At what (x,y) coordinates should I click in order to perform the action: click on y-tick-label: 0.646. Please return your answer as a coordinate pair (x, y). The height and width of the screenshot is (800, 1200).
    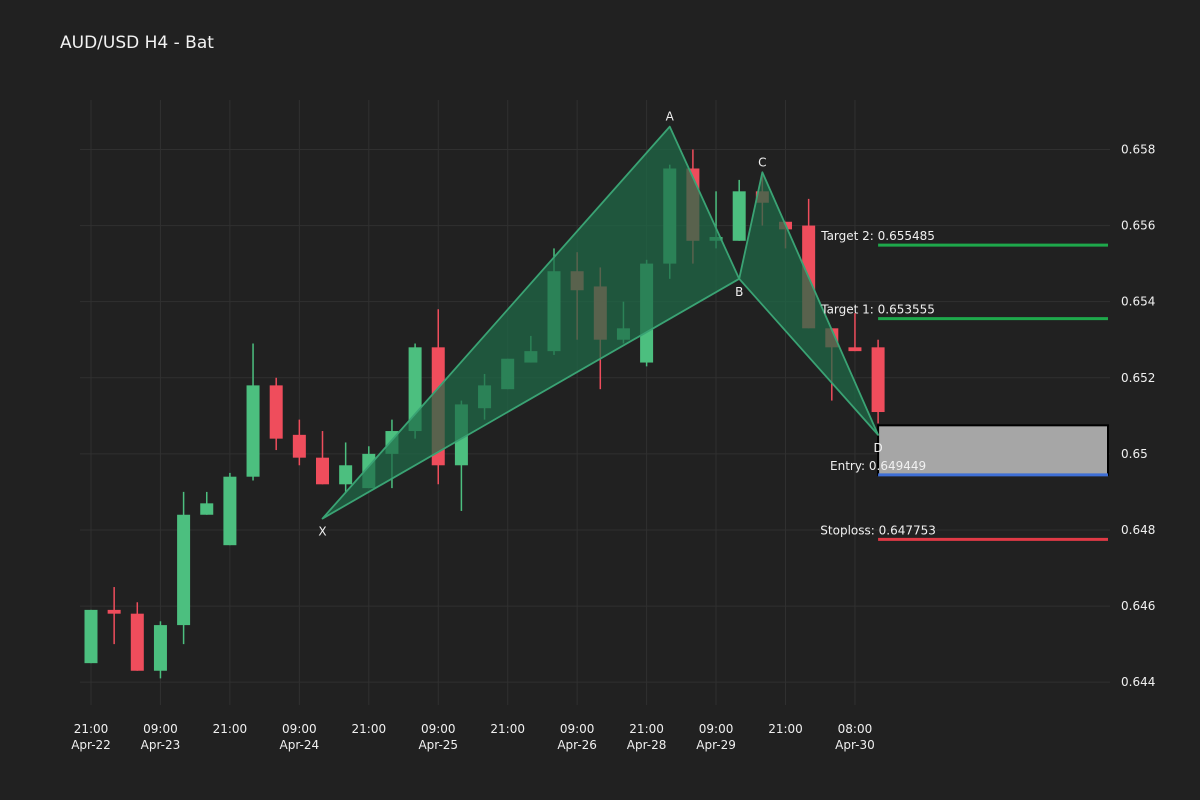
    Looking at the image, I should click on (1138, 606).